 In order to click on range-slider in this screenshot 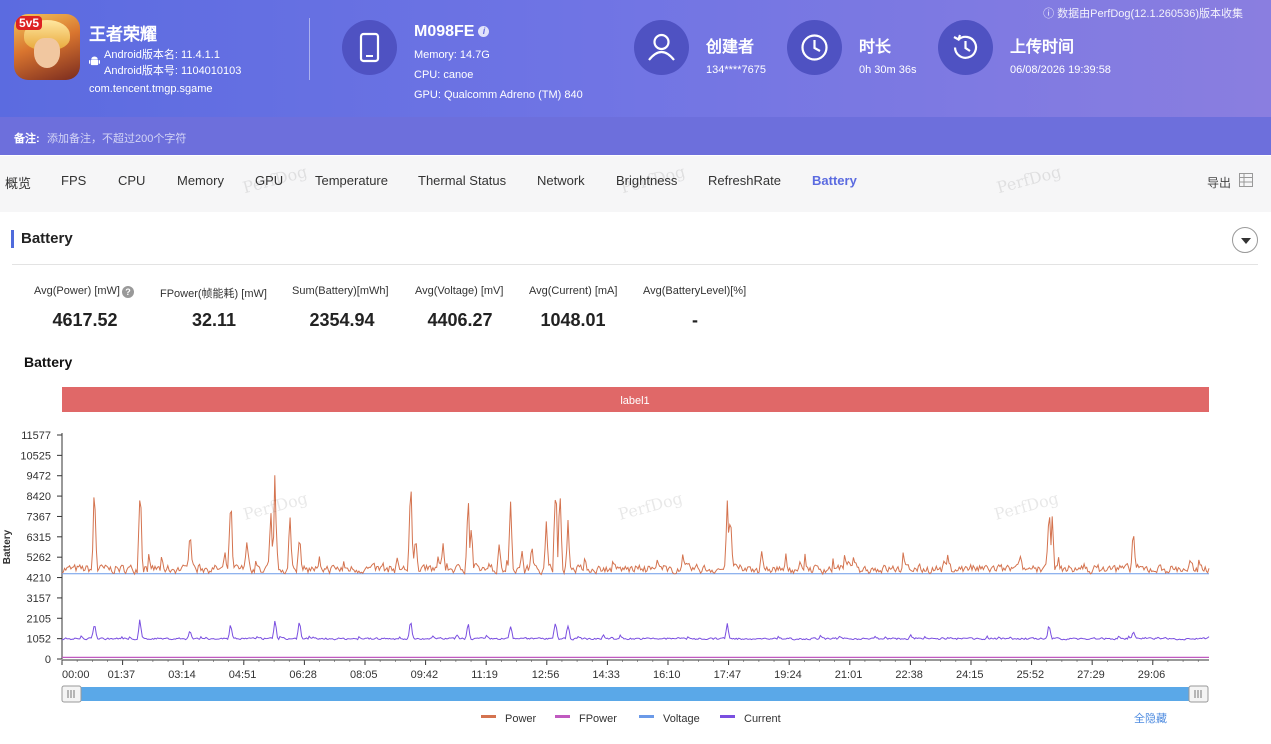, I will do `click(635, 694)`.